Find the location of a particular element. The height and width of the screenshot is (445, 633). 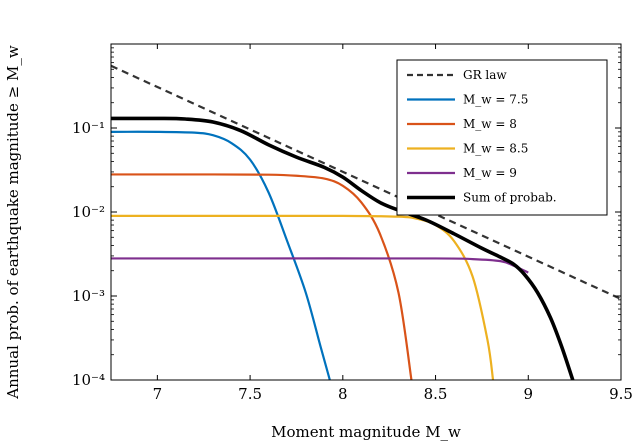

y-tick-label: 10⁻³ is located at coordinates (88, 296).